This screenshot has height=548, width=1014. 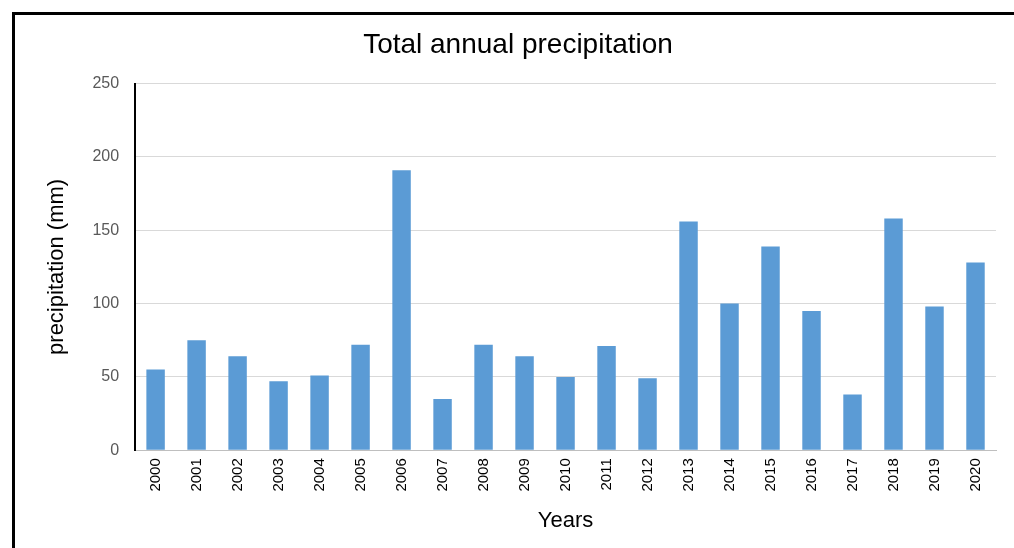 What do you see at coordinates (400, 475) in the screenshot?
I see `x-tick-label: 2006` at bounding box center [400, 475].